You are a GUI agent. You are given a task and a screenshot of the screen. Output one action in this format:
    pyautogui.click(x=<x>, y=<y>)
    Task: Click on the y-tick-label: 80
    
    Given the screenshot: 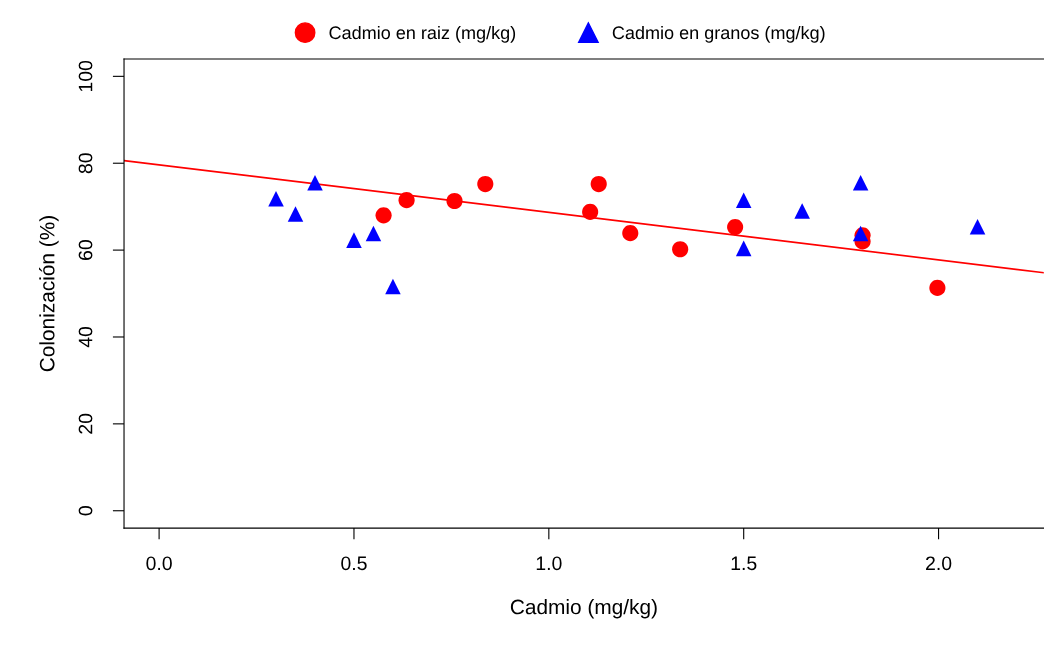 What is the action you would take?
    pyautogui.click(x=85, y=163)
    